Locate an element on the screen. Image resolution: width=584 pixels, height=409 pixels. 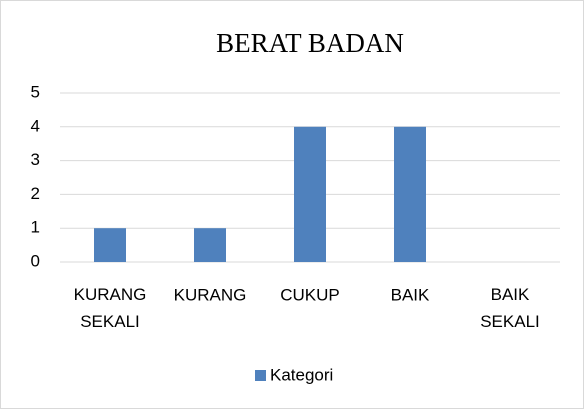
y-tick-label: 5 is located at coordinates (35, 91).